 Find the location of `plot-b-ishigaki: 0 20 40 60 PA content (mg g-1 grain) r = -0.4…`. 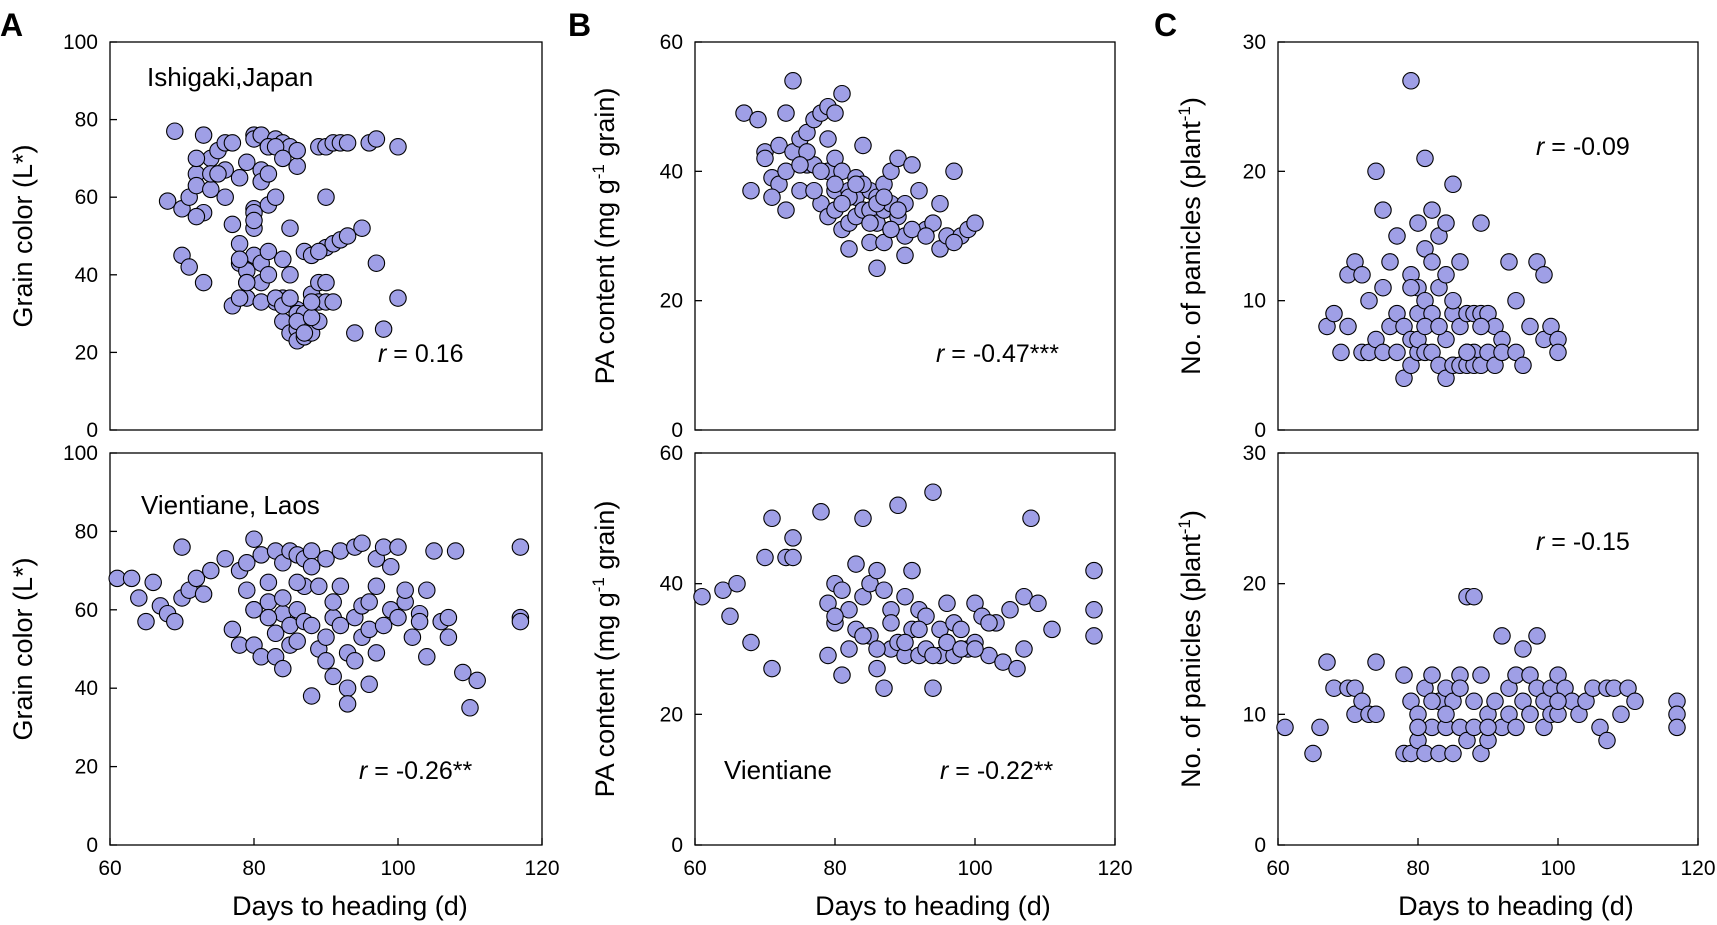

plot-b-ishigaki: 0 20 40 60 PA content (mg g-1 grain) r = -0.4… is located at coordinates (852, 236).